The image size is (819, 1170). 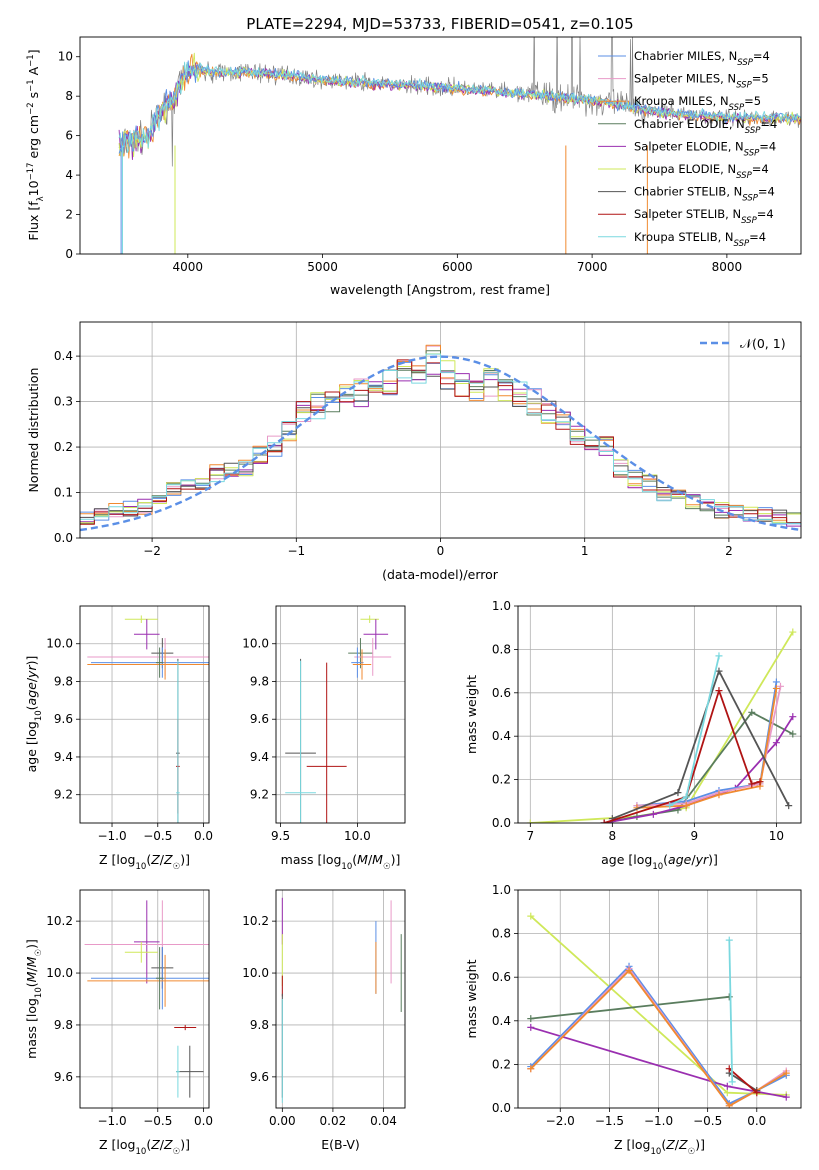 I want to click on x-tick-label: 6000, so click(x=457, y=267).